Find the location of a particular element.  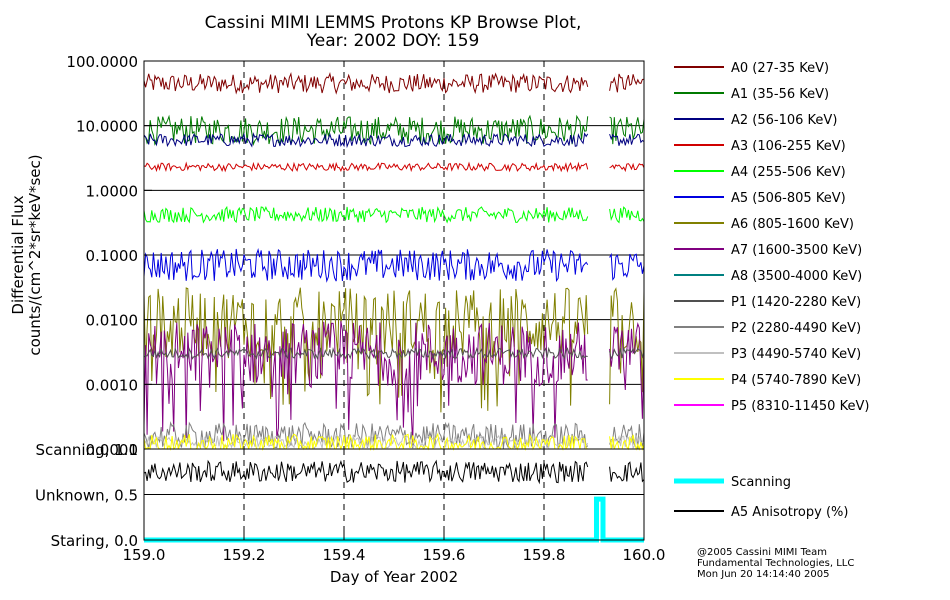

legend-entry: A7 (1600-3500 KeV) is located at coordinates (796, 250).